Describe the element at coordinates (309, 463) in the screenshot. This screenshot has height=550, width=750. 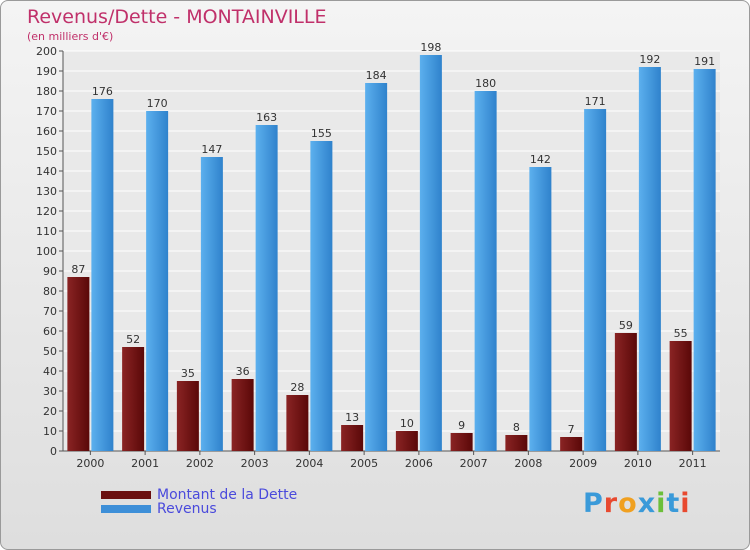
I see `x-tick-label: 2004` at that location.